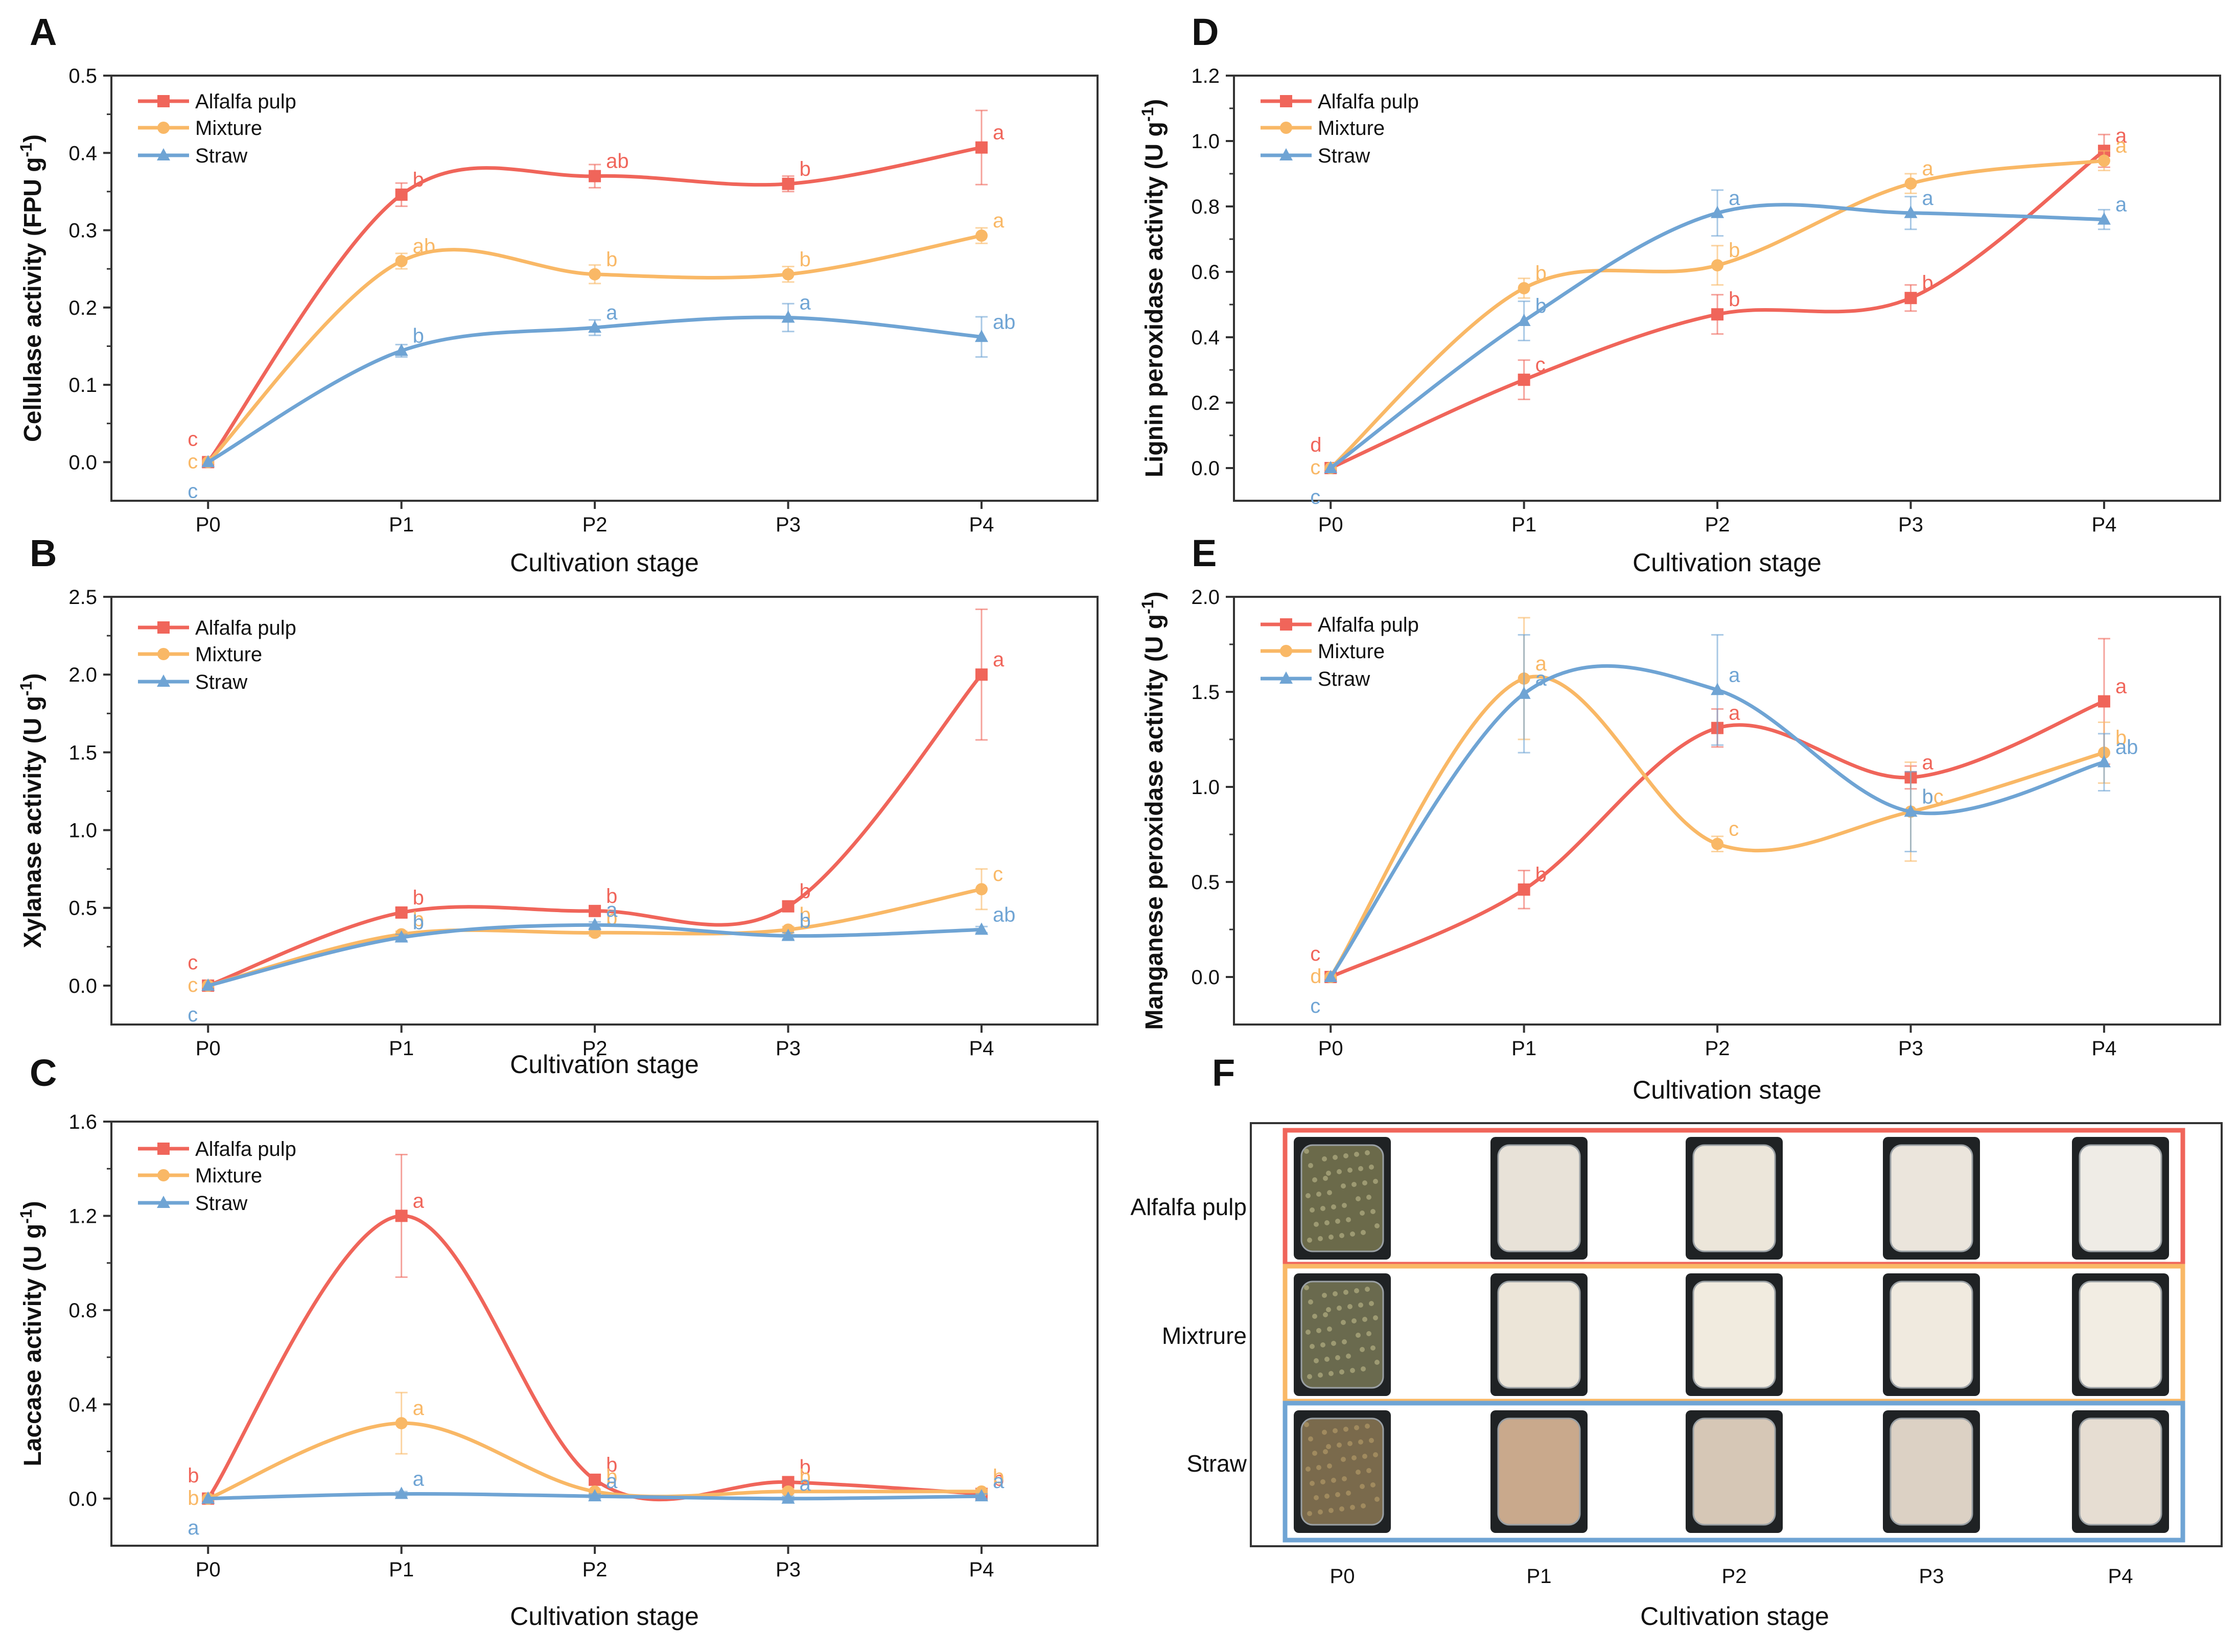 This screenshot has height=1652, width=2238. I want to click on row-label-straw: Straw, so click(1216, 1463).